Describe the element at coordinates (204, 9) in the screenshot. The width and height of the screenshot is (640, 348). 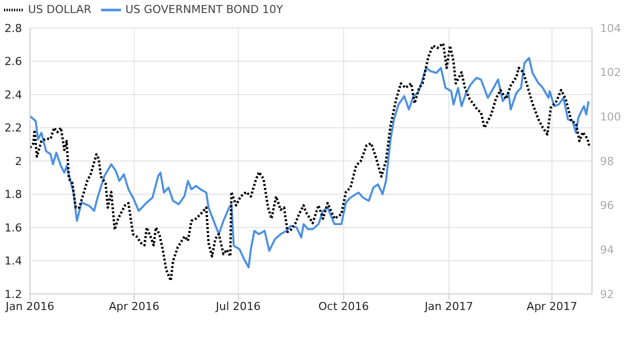
I see `legend-label: US GOVERNMENT BOND 10Y` at that location.